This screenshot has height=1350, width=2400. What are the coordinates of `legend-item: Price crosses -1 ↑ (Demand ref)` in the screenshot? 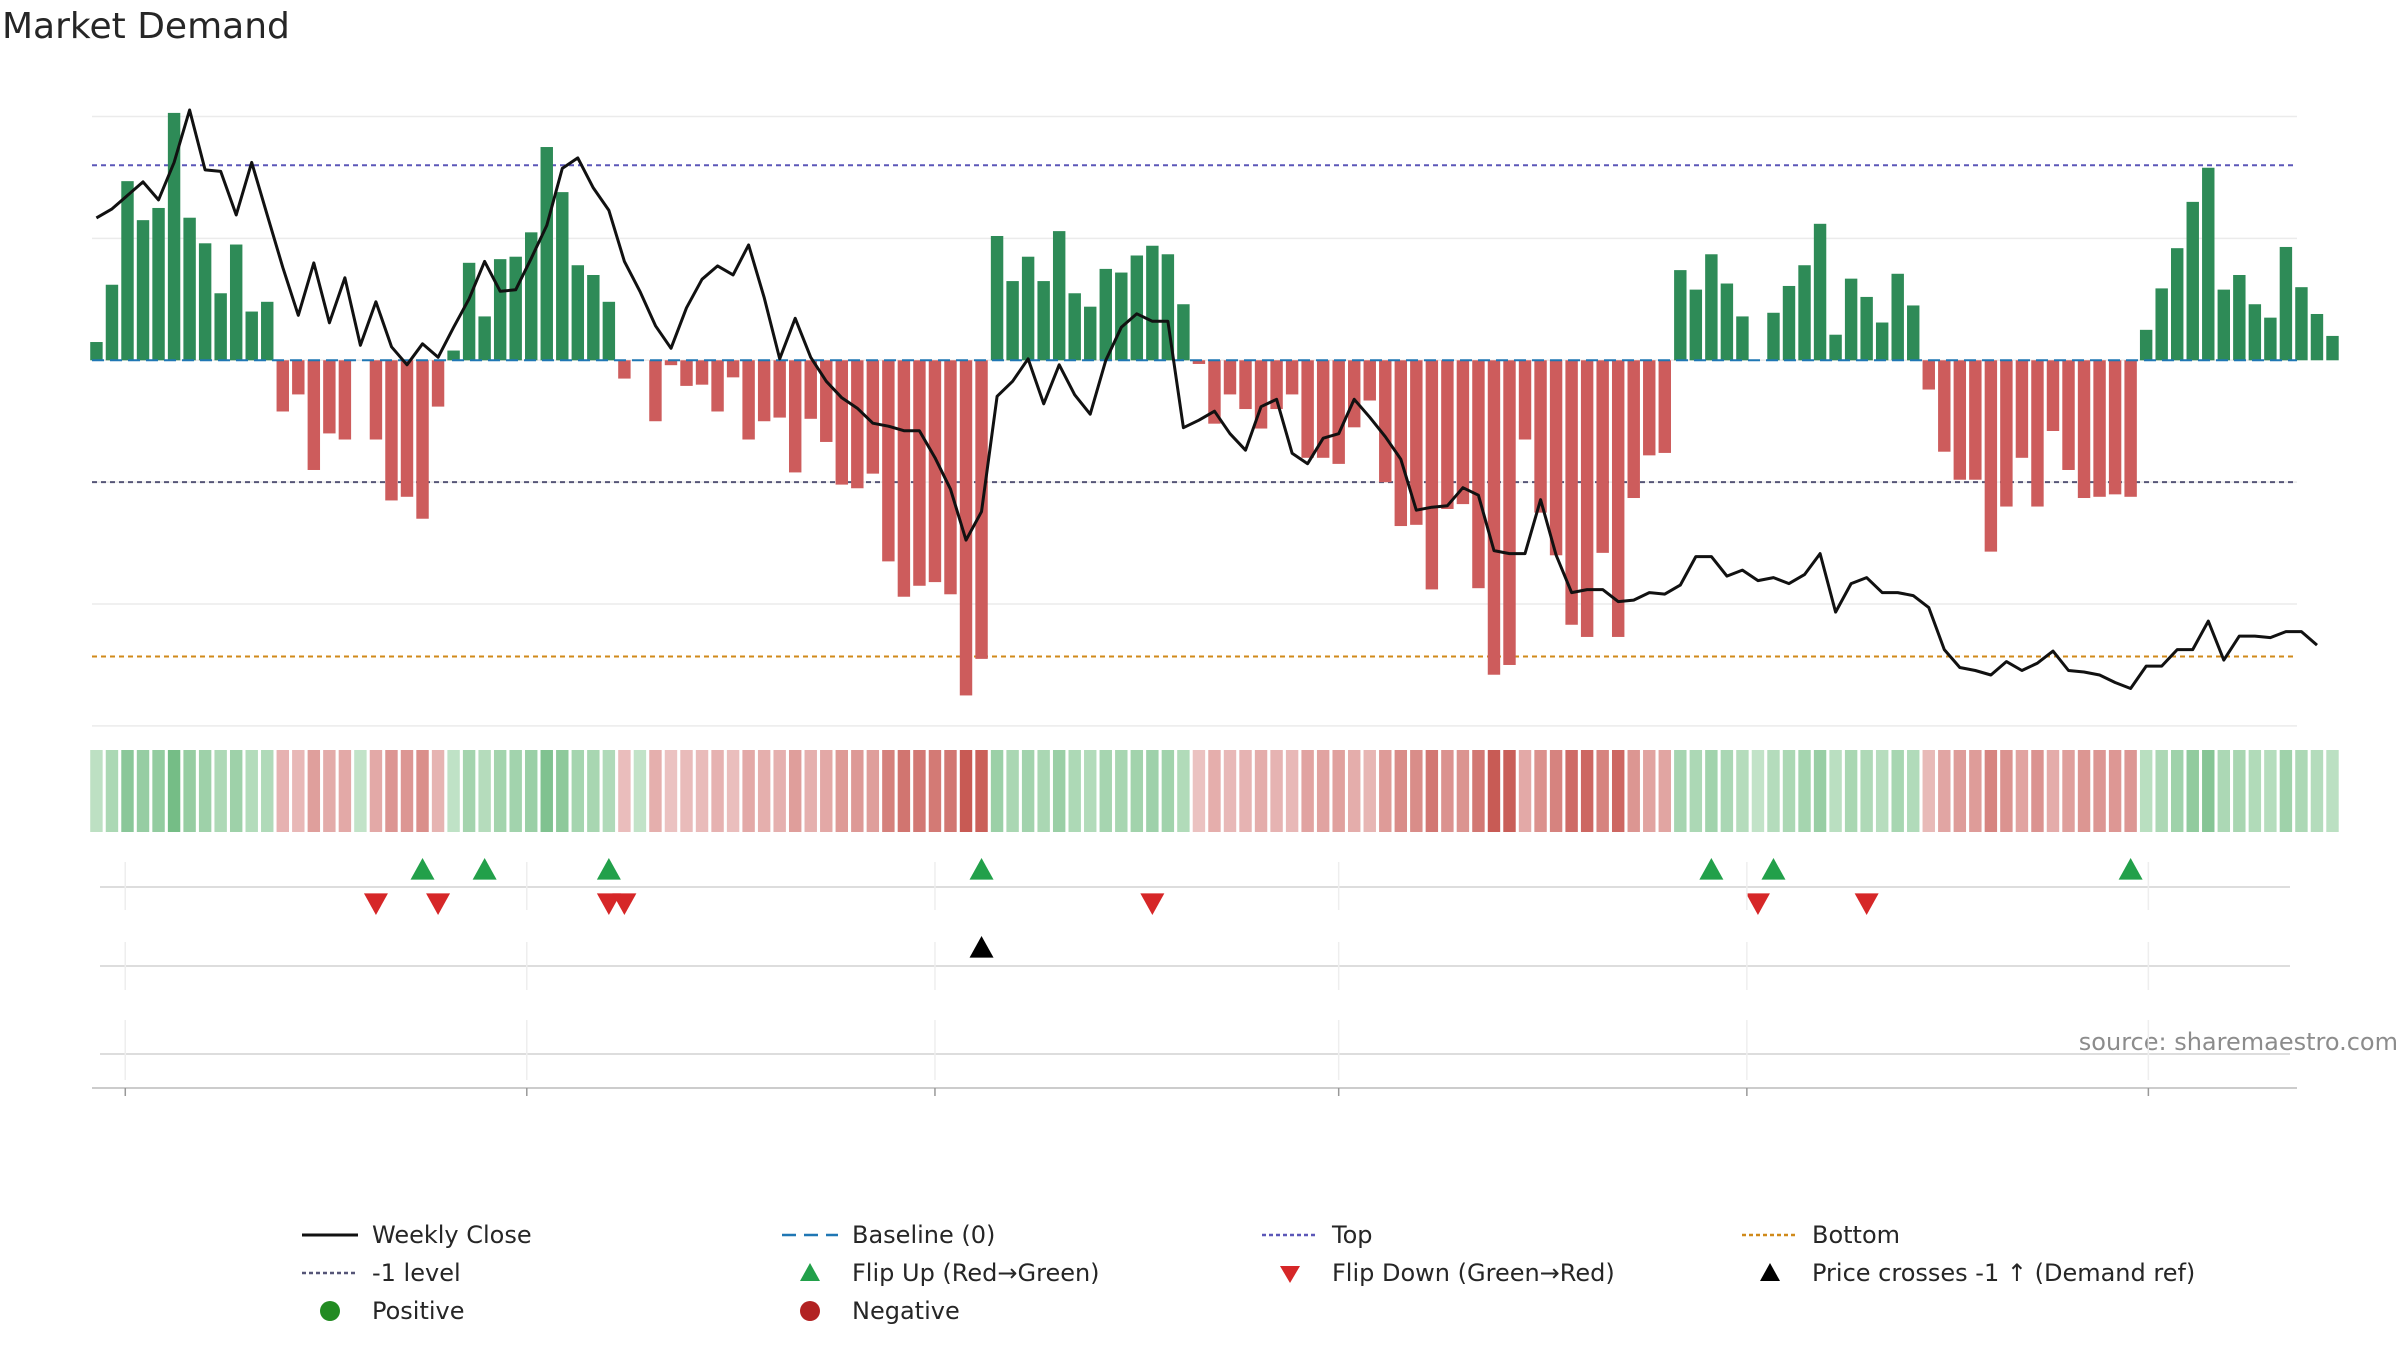 It's located at (1967, 1273).